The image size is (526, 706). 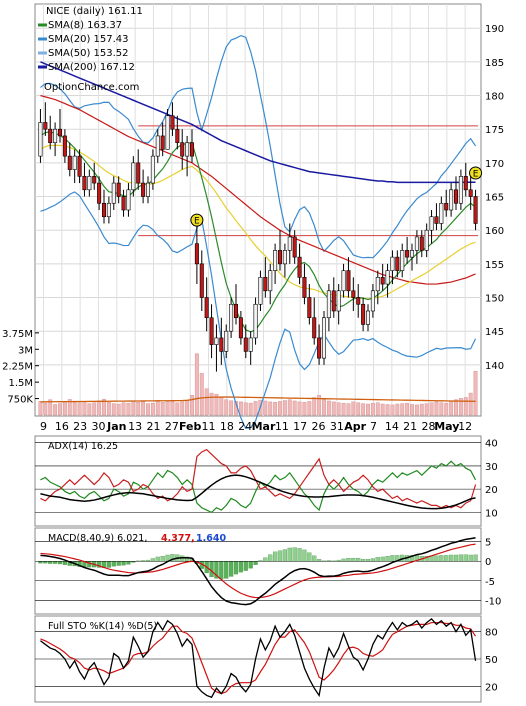 I want to click on x-tick-label: 13, so click(x=135, y=426).